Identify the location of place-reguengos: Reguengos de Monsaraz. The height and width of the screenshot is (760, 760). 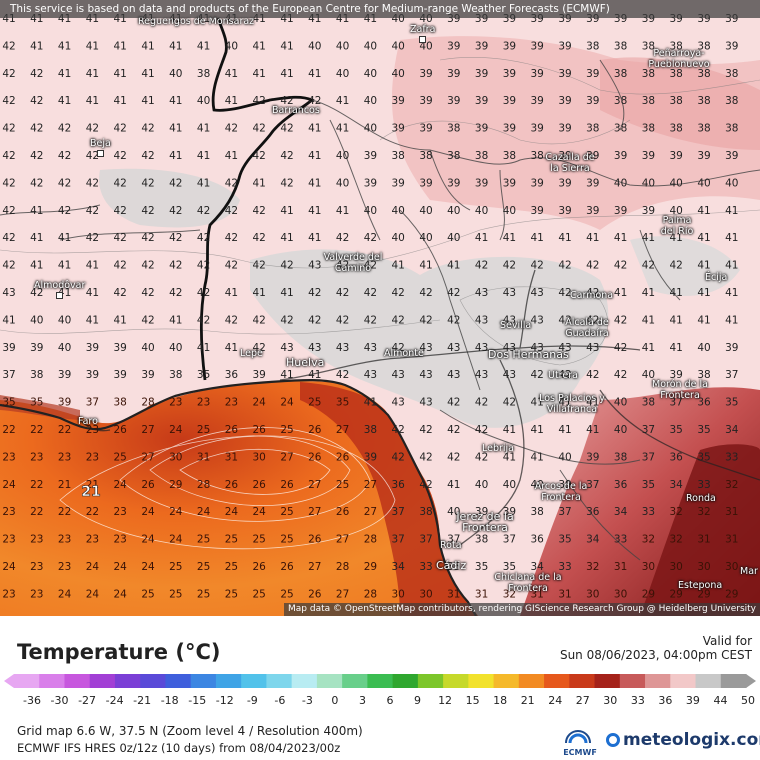
(196, 21).